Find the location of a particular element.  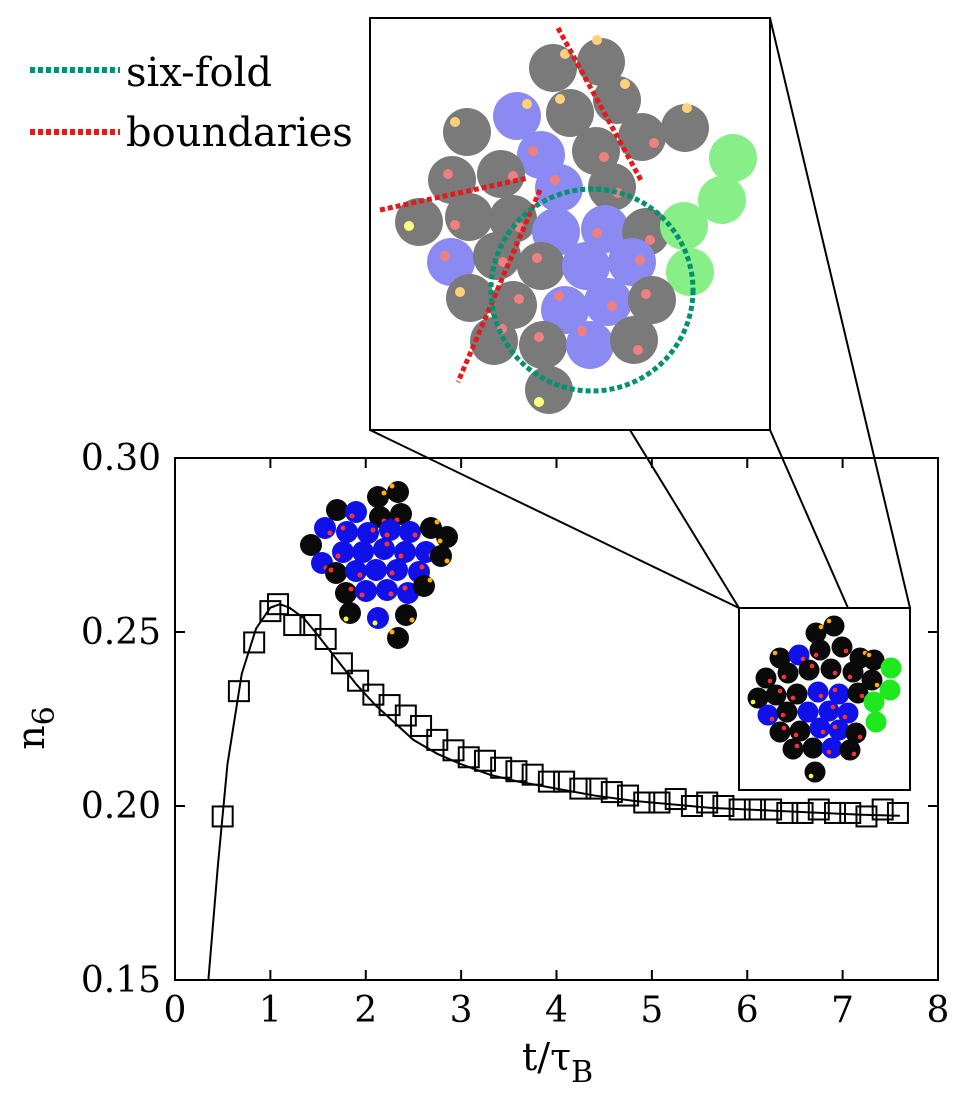

legend: six-fold boundaries is located at coordinates (191, 103).